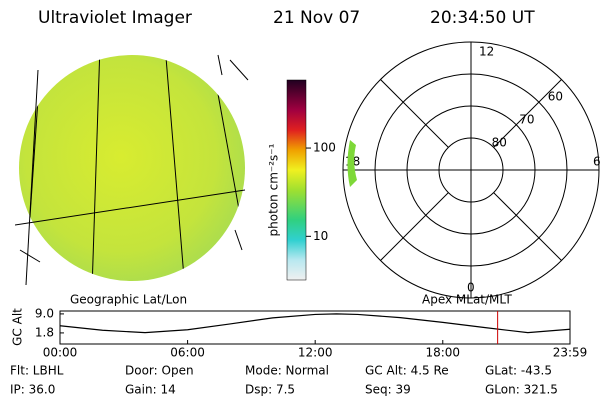 The image size is (600, 400). What do you see at coordinates (570, 353) in the screenshot?
I see `x-tick-label: 23:59` at bounding box center [570, 353].